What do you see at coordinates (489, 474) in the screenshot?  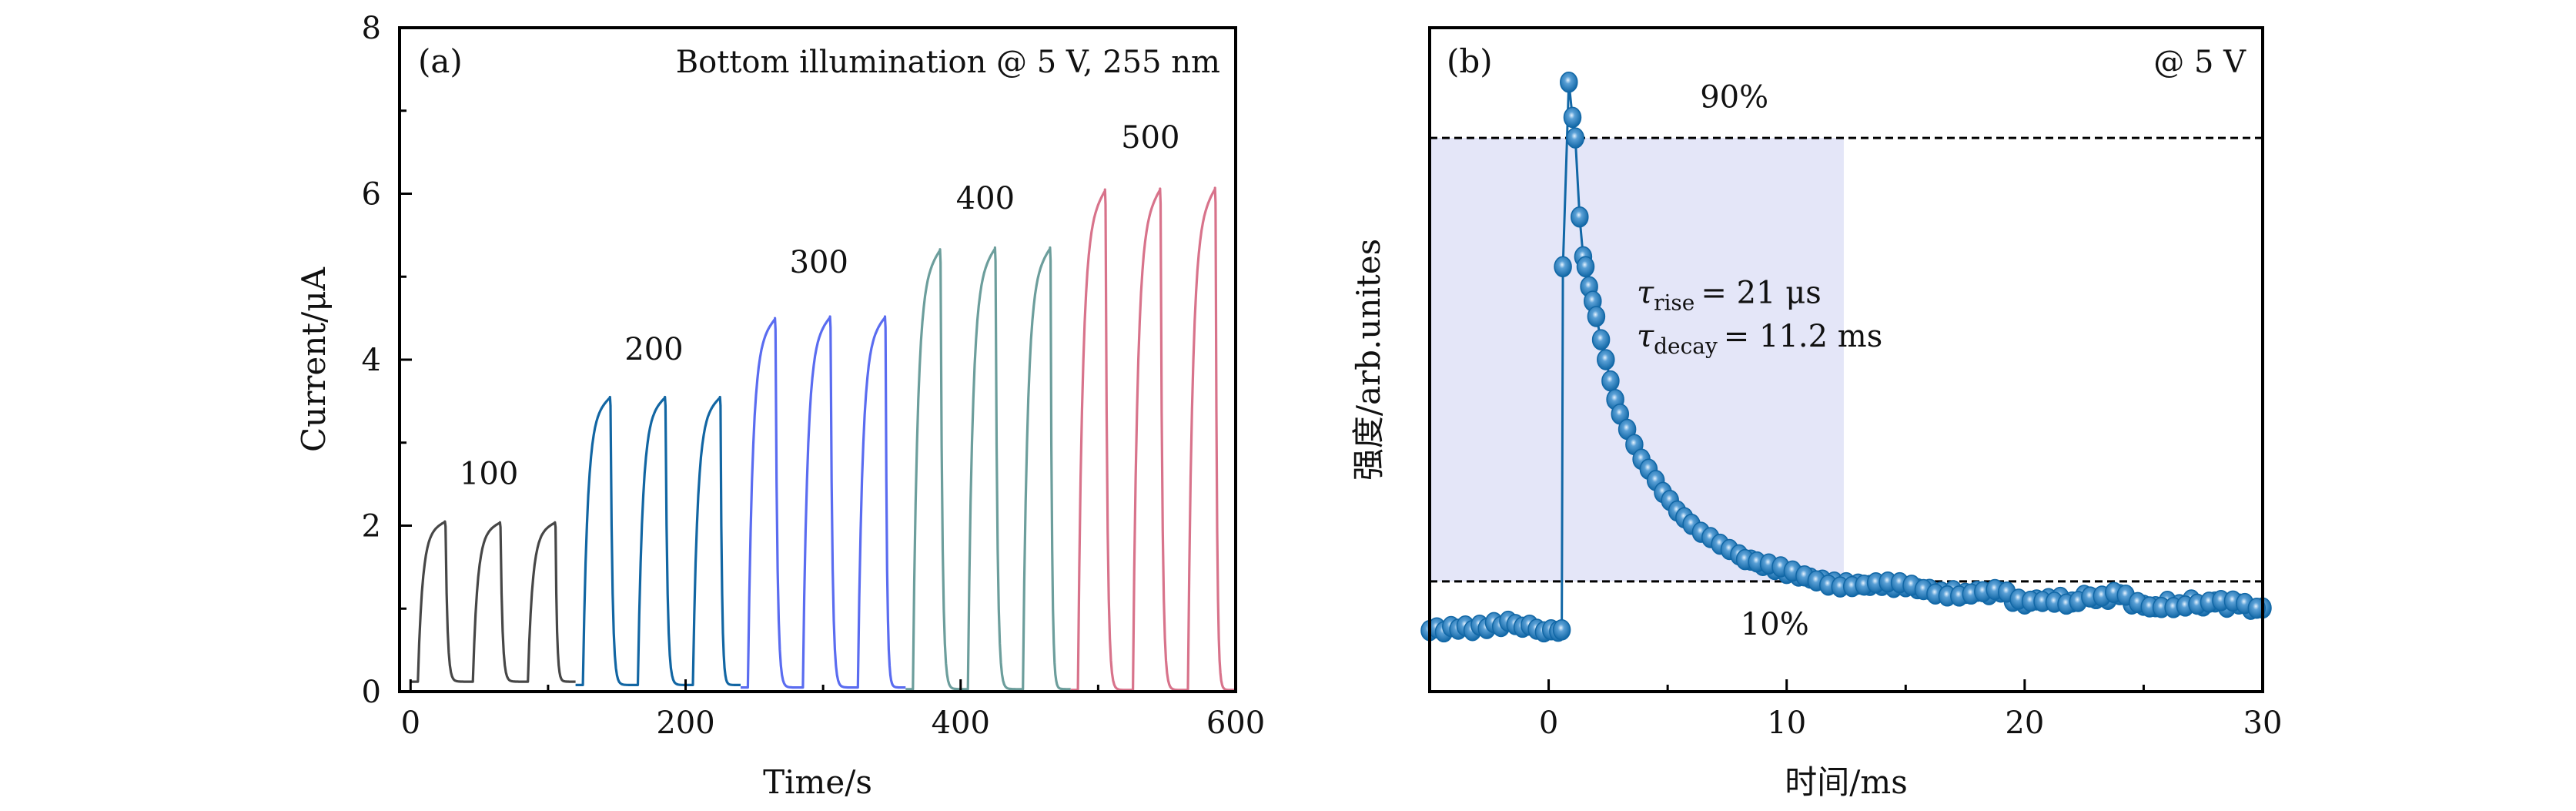 I see `series-label-100: 100` at bounding box center [489, 474].